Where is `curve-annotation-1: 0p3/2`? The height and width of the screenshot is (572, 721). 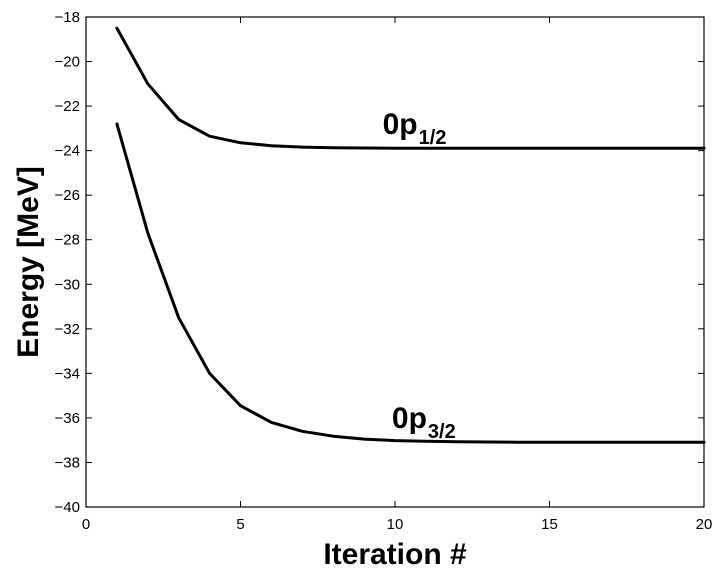 curve-annotation-1: 0p3/2 is located at coordinates (424, 422).